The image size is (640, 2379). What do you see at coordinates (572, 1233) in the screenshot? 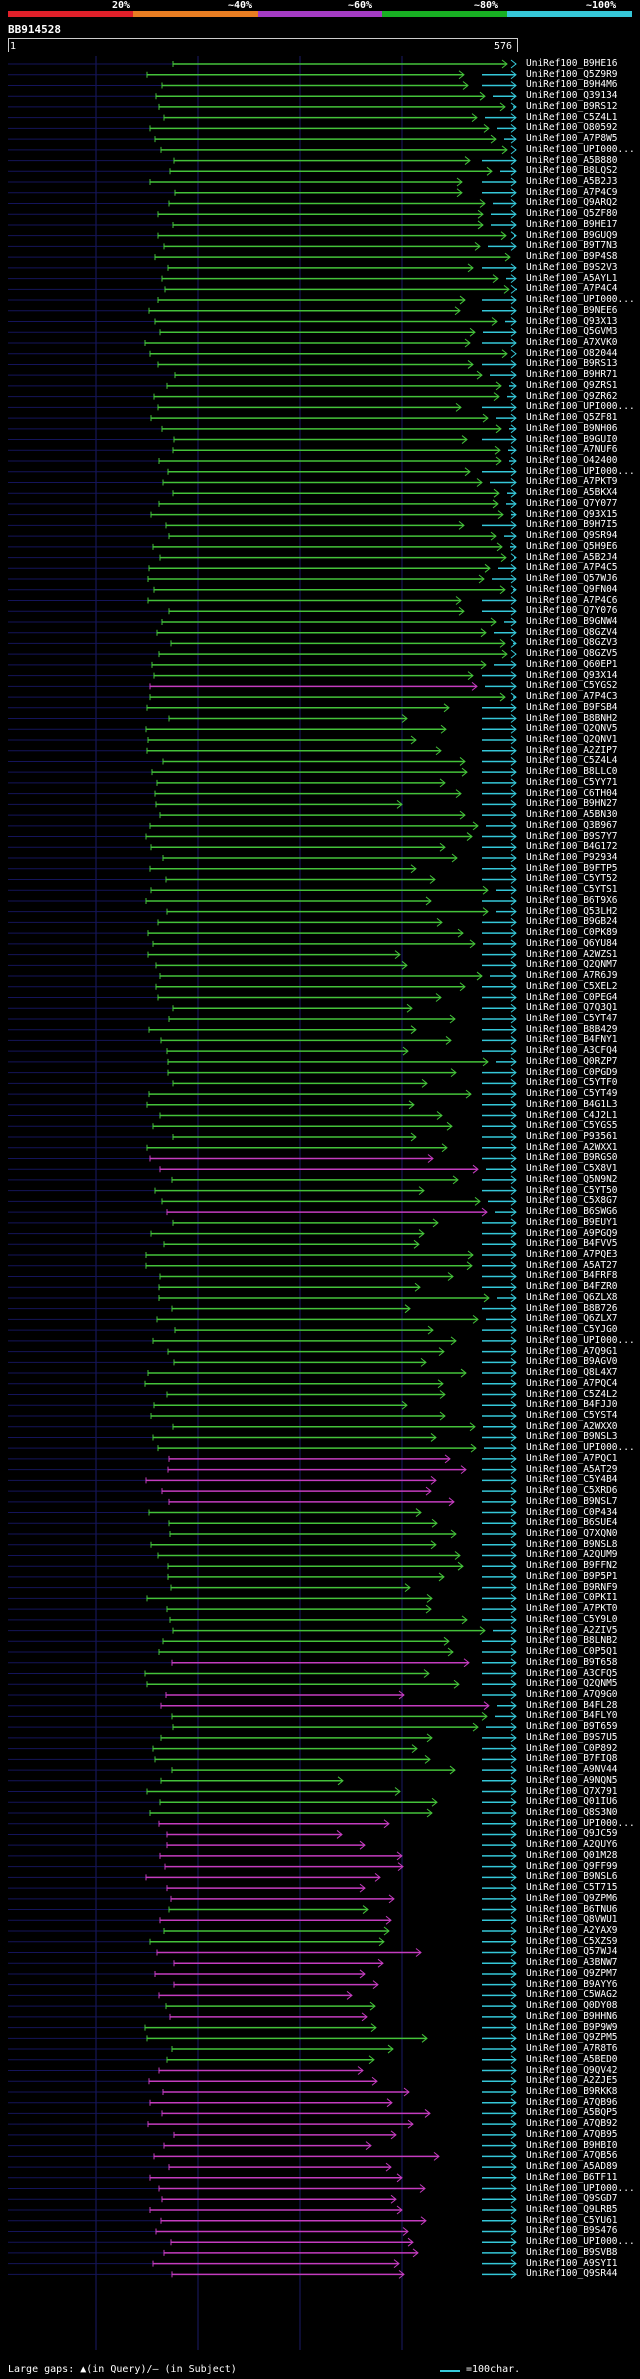
I see `hit-label: UniRef100_A9PGQ9` at bounding box center [572, 1233].